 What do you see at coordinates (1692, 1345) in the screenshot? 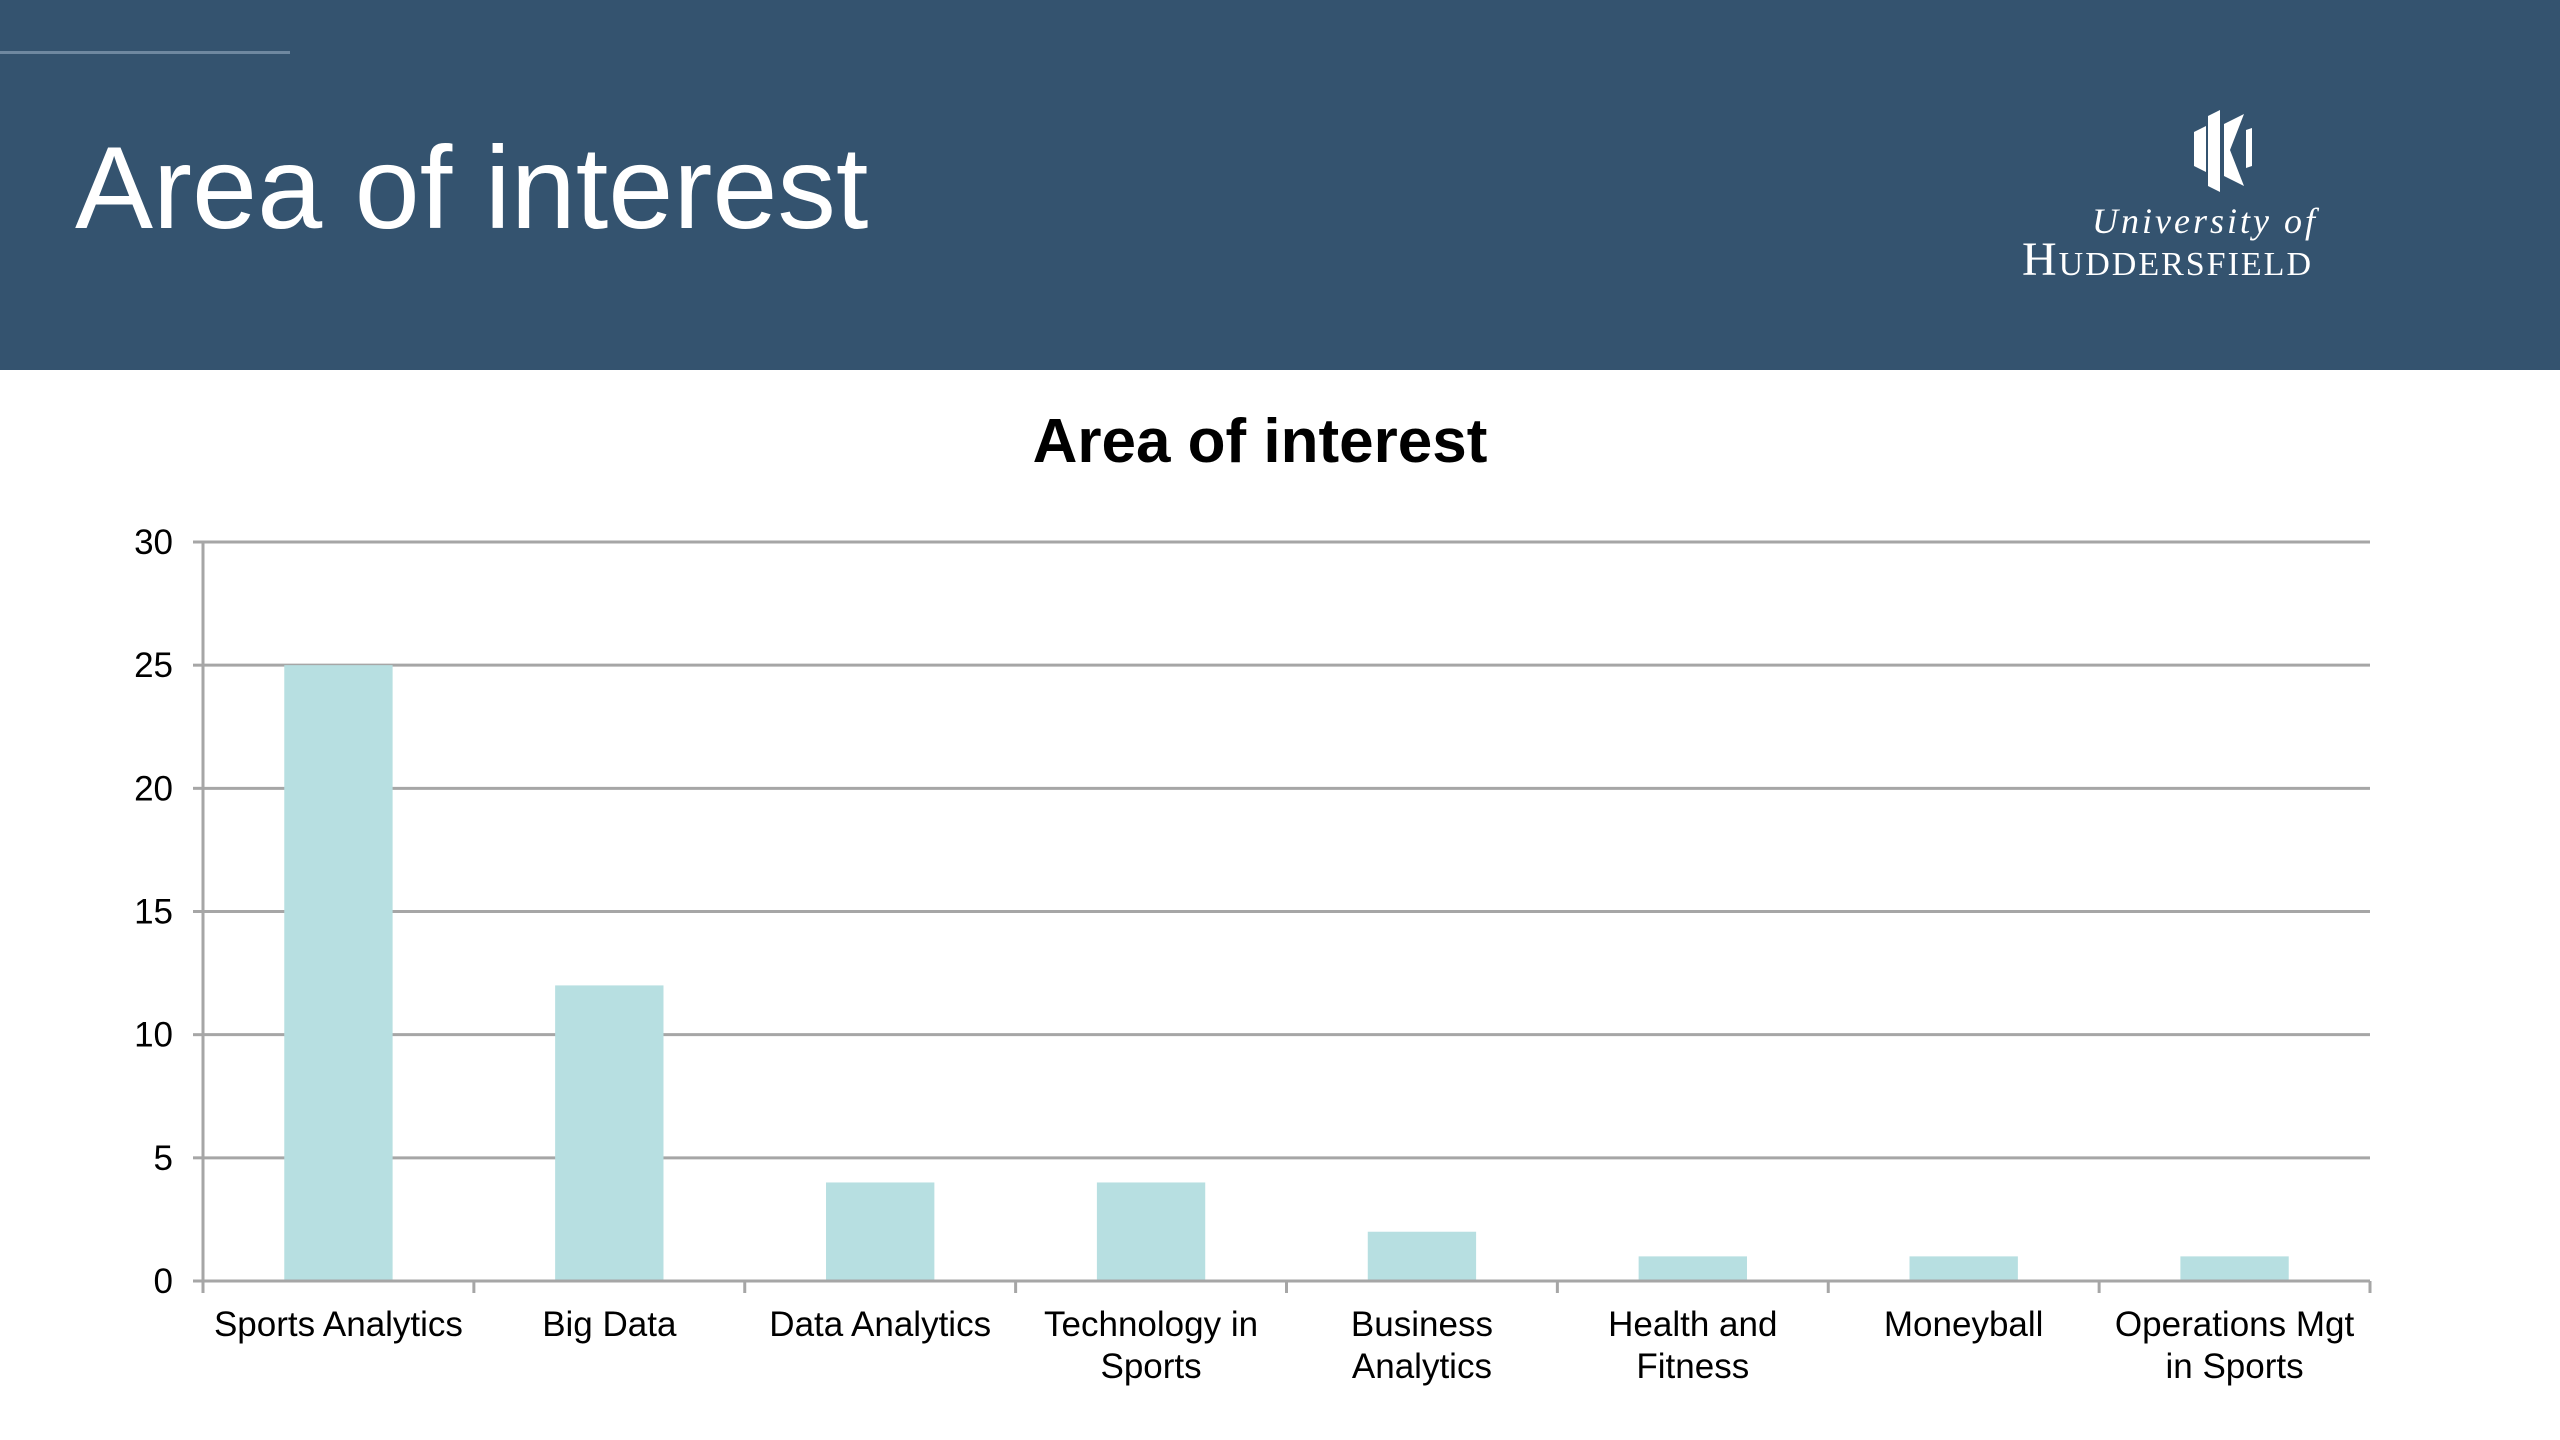
I see `x-category-label: Health and Fitness` at bounding box center [1692, 1345].